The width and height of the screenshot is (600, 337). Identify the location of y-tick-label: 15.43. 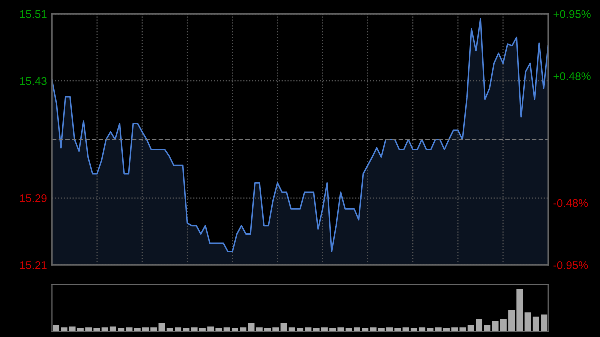
(33, 81).